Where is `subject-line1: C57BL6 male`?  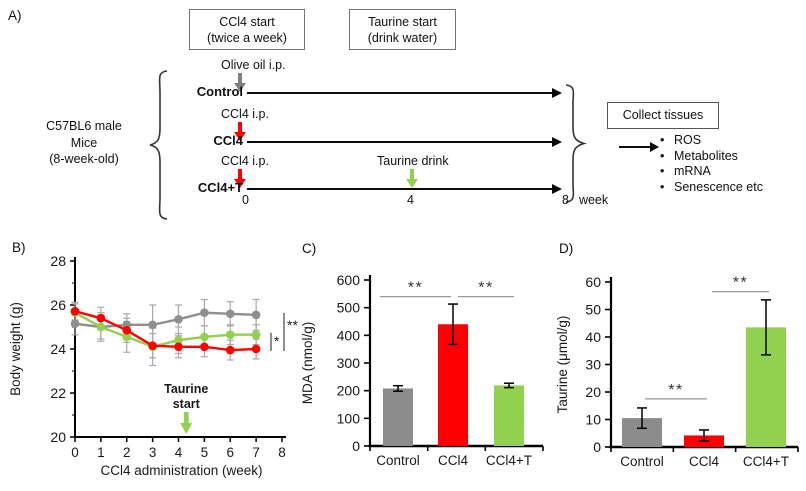 subject-line1: C57BL6 male is located at coordinates (84, 126).